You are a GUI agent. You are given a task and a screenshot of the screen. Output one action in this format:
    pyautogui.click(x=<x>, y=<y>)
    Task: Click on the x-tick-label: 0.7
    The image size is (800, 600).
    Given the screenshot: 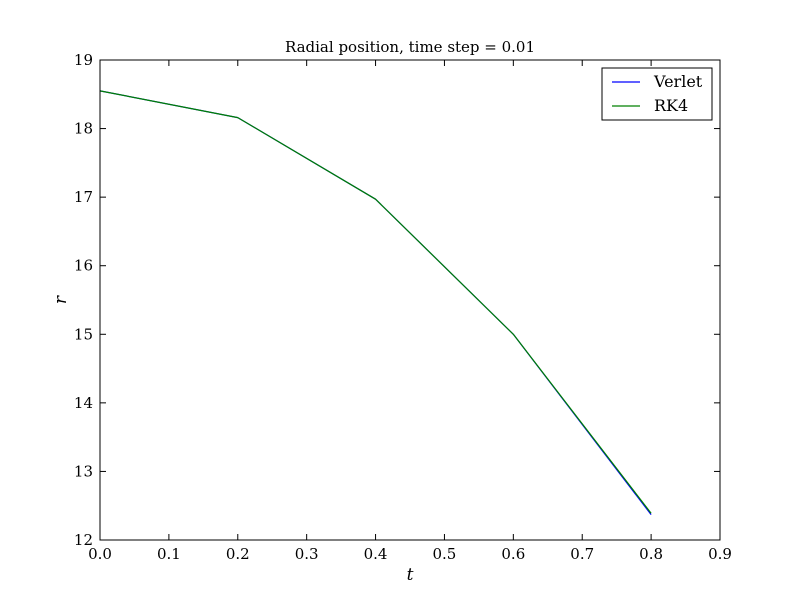 What is the action you would take?
    pyautogui.click(x=582, y=554)
    